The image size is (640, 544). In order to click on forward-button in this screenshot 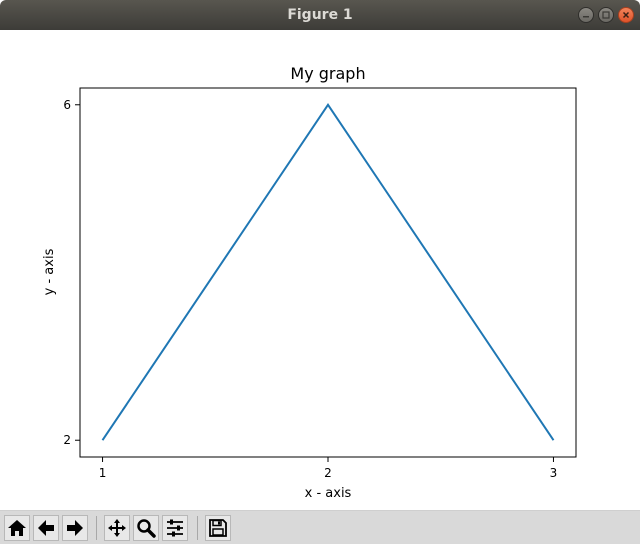, I will do `click(75, 528)`.